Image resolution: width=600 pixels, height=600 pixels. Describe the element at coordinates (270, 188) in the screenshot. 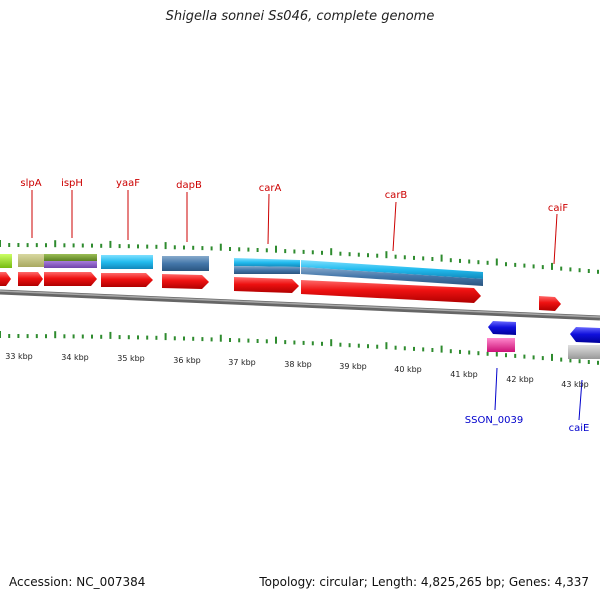

I see `gene-label-carA: carA` at that location.